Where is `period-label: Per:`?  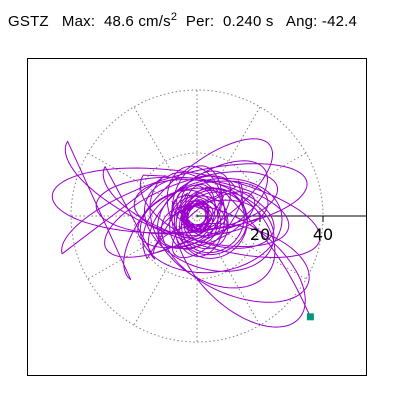
period-label: Per: is located at coordinates (200, 21).